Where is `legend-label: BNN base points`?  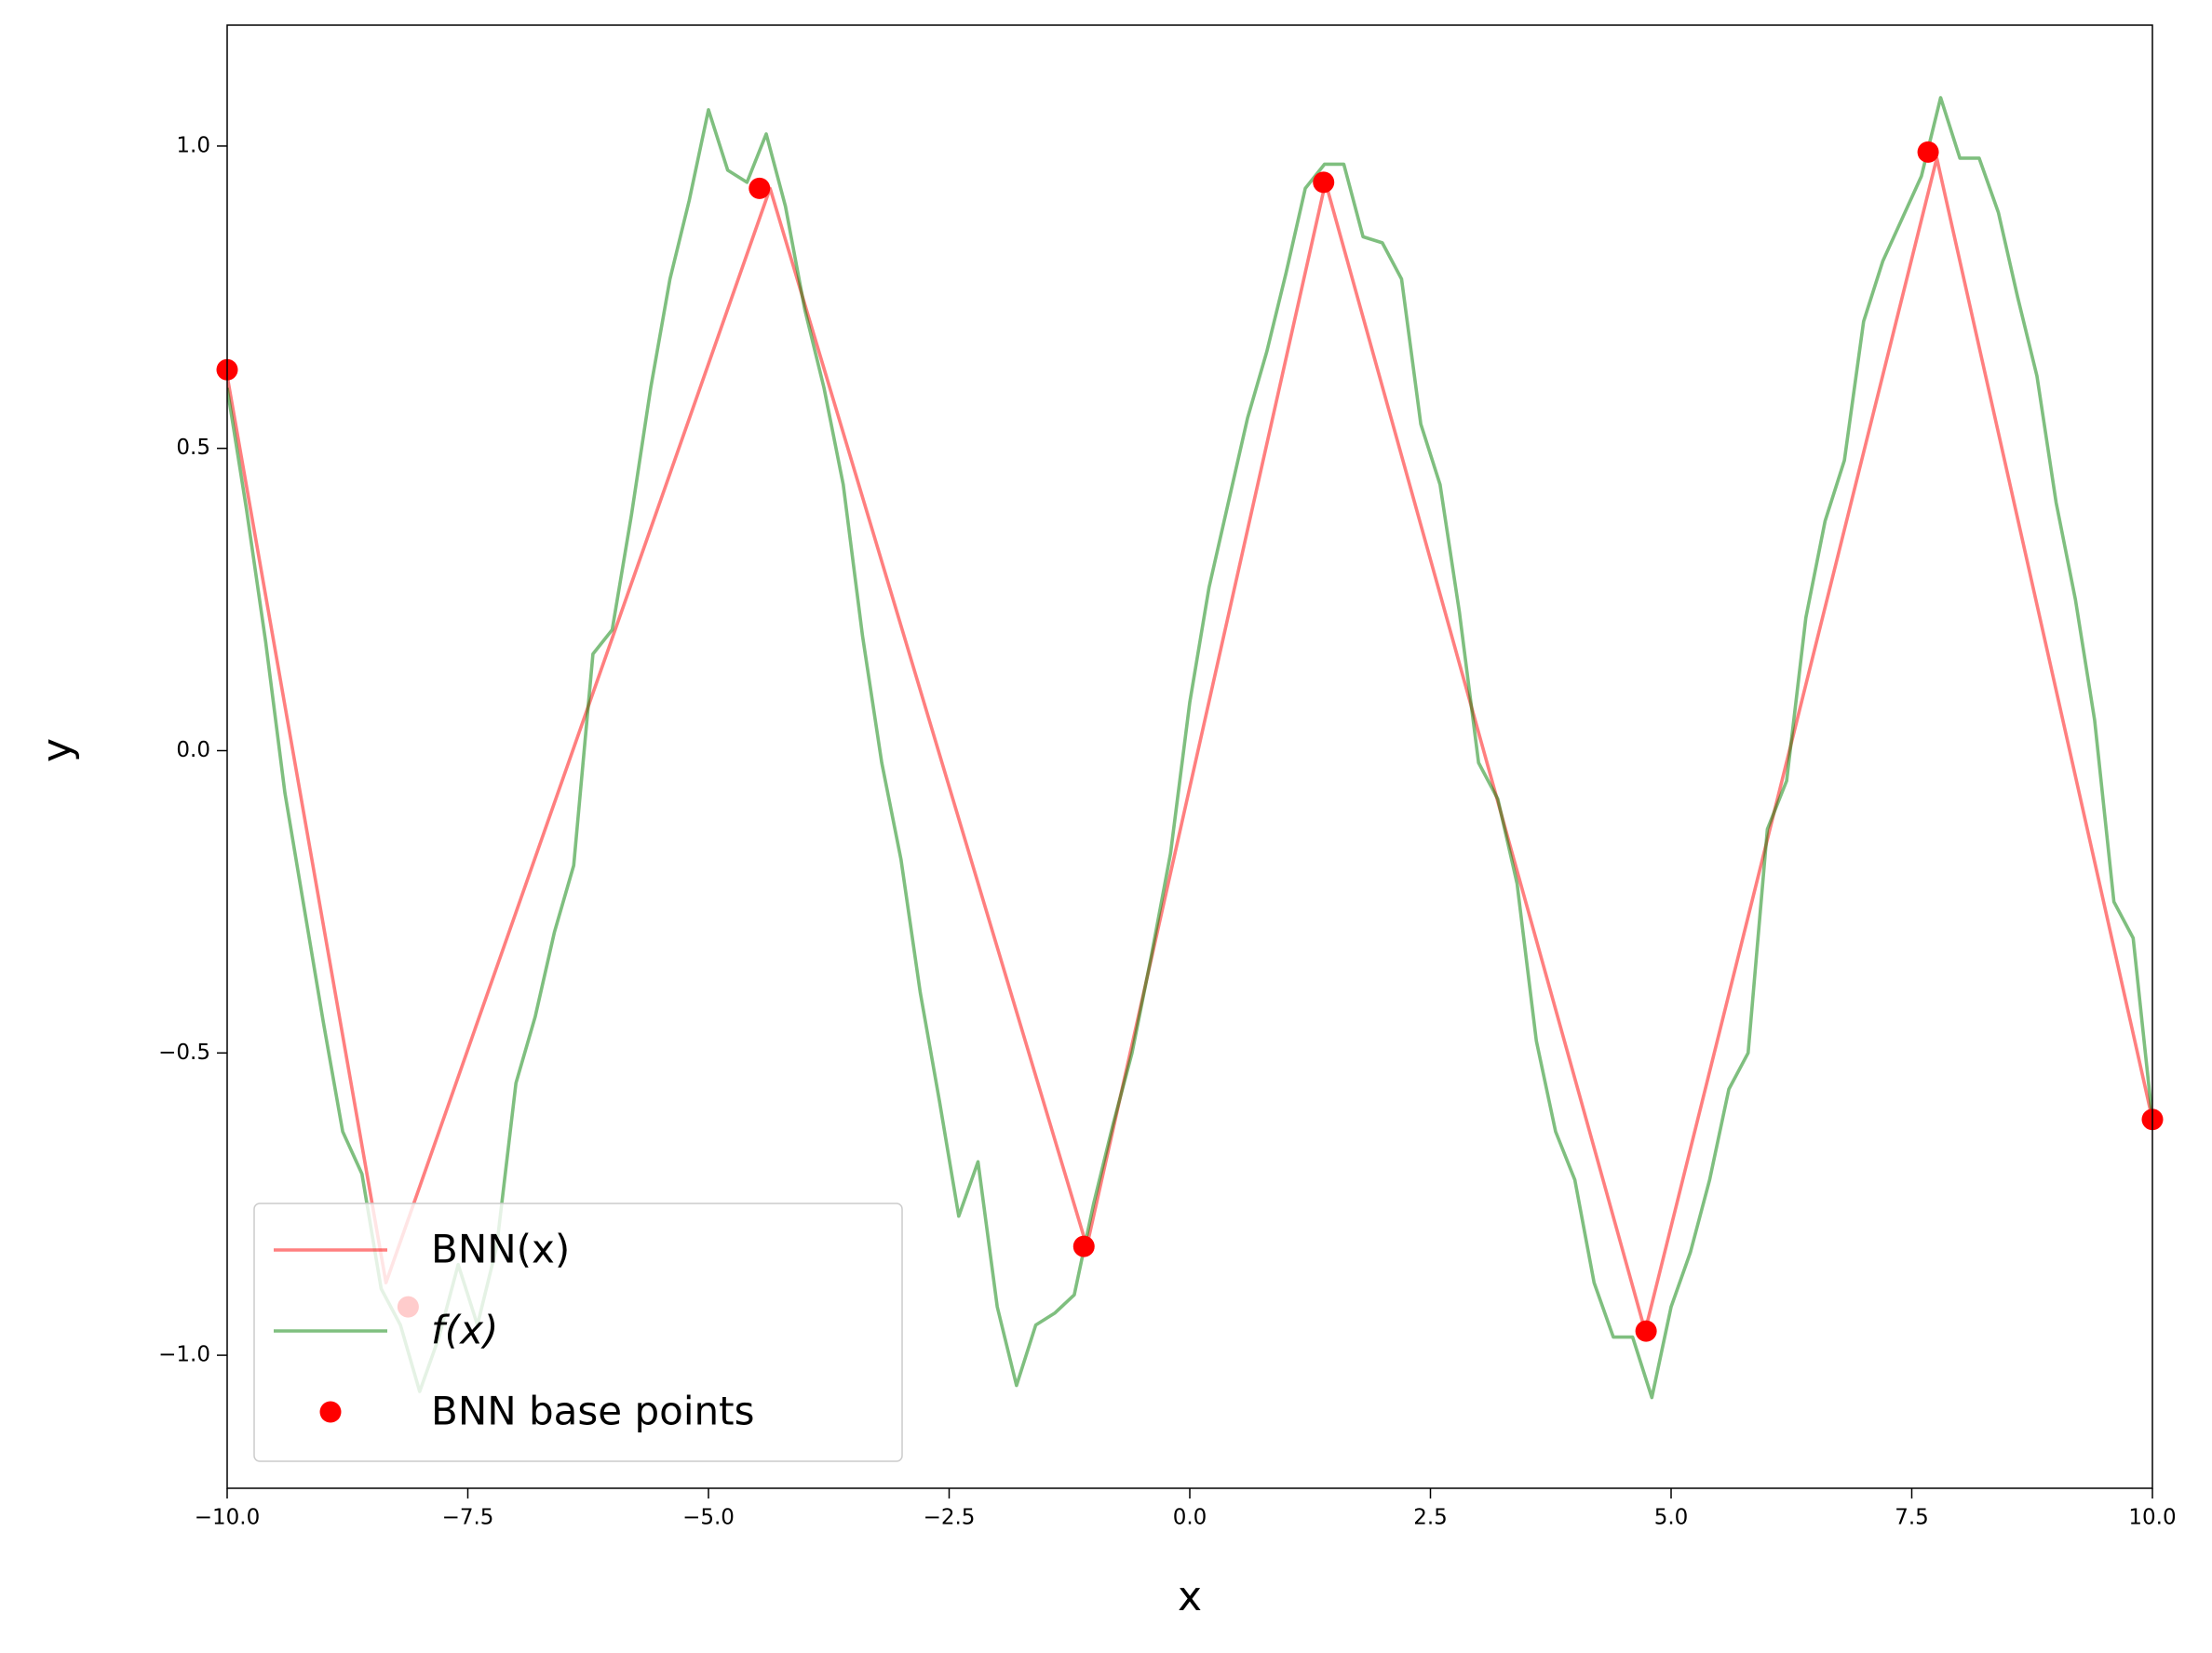 legend-label: BNN base points is located at coordinates (592, 1411).